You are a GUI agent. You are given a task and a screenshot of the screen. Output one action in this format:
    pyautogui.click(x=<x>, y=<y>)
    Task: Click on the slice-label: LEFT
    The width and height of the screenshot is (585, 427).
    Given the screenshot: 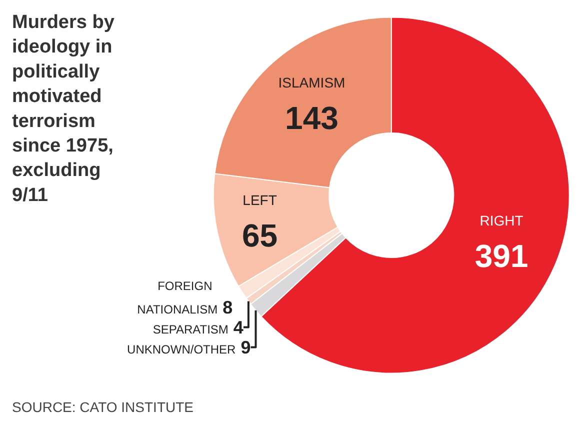 What is the action you would take?
    pyautogui.click(x=260, y=200)
    